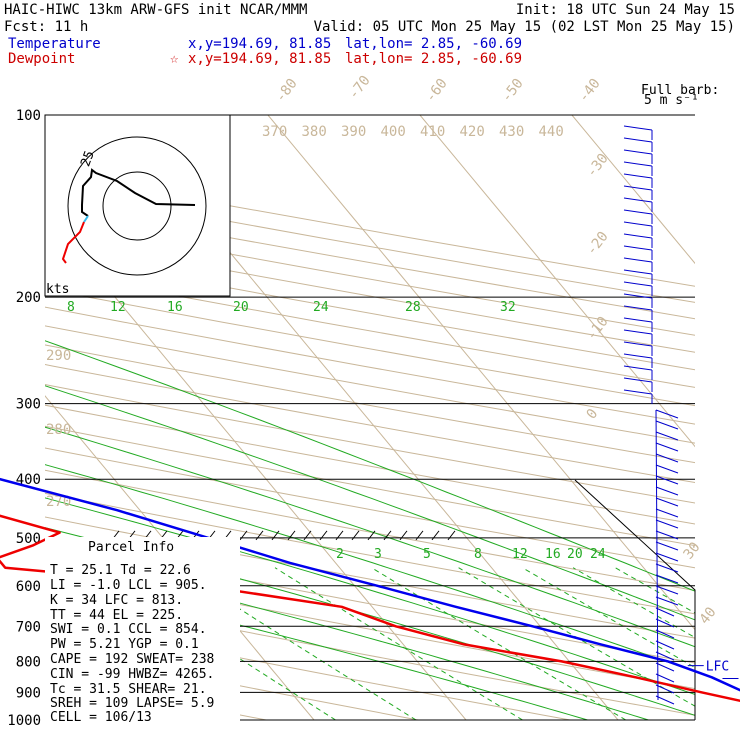  What do you see at coordinates (5, 417) in the screenshot?
I see `isotherm-line` at bounding box center [5, 417].